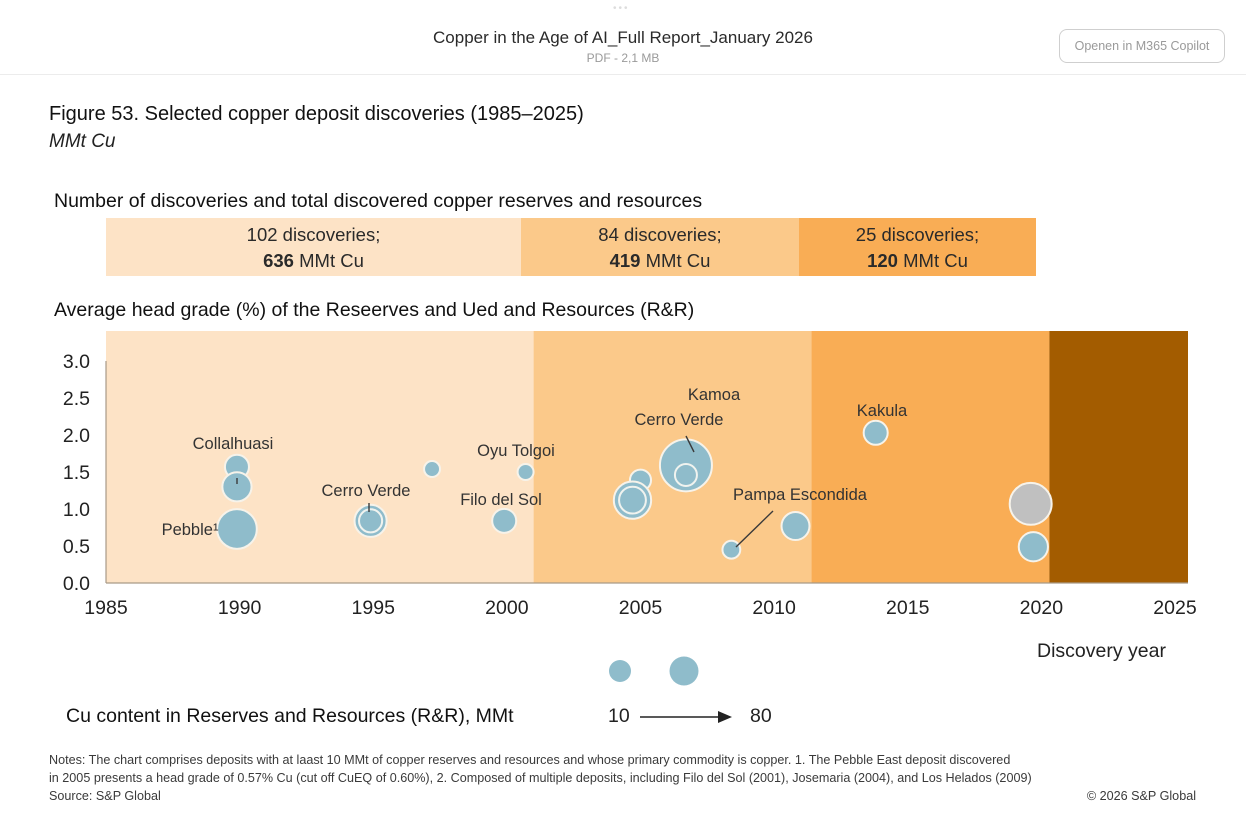 This screenshot has width=1246, height=831. What do you see at coordinates (761, 716) in the screenshot?
I see `legend-max-label: 80` at bounding box center [761, 716].